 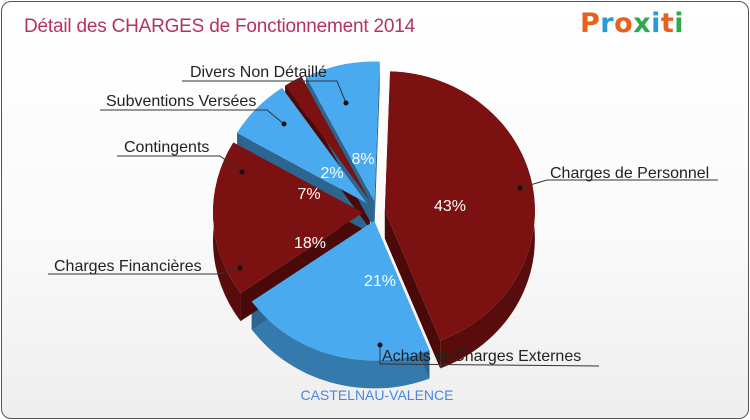 What do you see at coordinates (380, 281) in the screenshot?
I see `pct-label-achats-et-charges-externes: 21%` at bounding box center [380, 281].